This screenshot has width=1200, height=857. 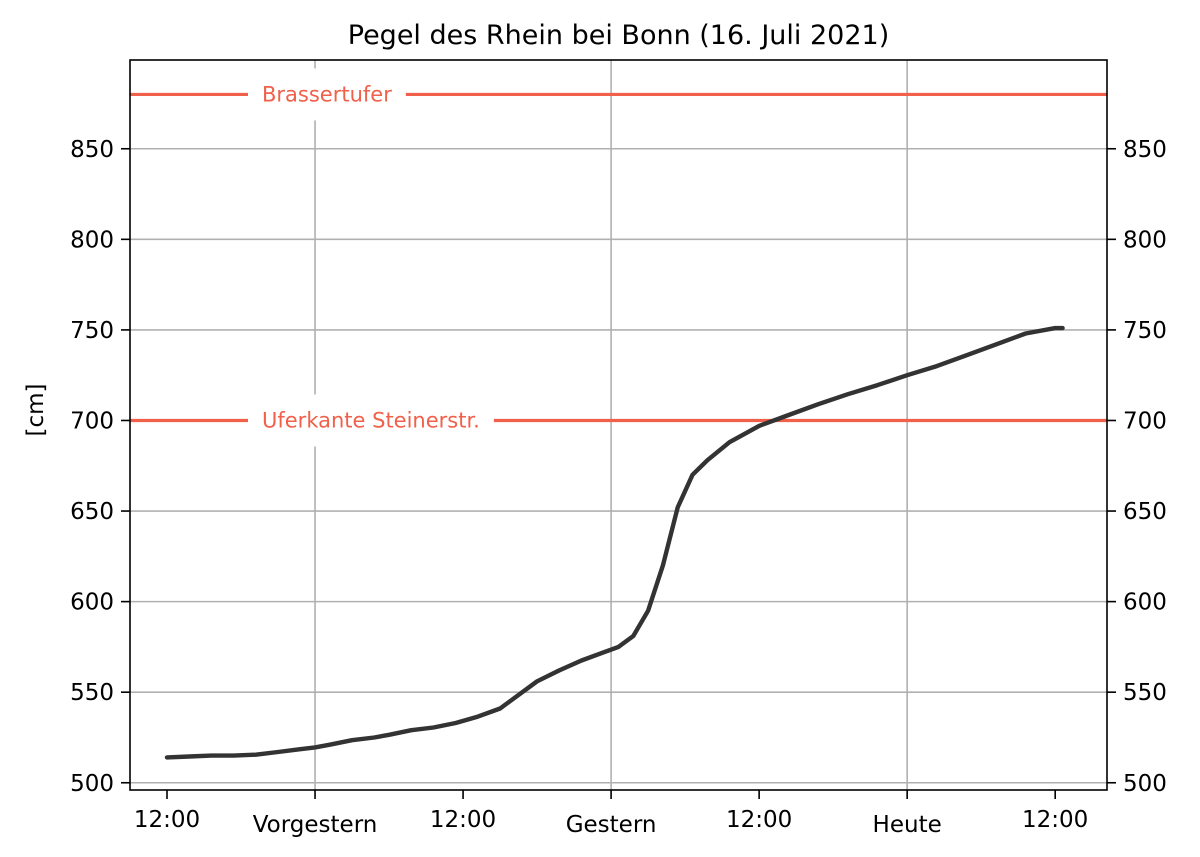 What do you see at coordinates (36, 410) in the screenshot?
I see `y-axis-label: [cm]` at bounding box center [36, 410].